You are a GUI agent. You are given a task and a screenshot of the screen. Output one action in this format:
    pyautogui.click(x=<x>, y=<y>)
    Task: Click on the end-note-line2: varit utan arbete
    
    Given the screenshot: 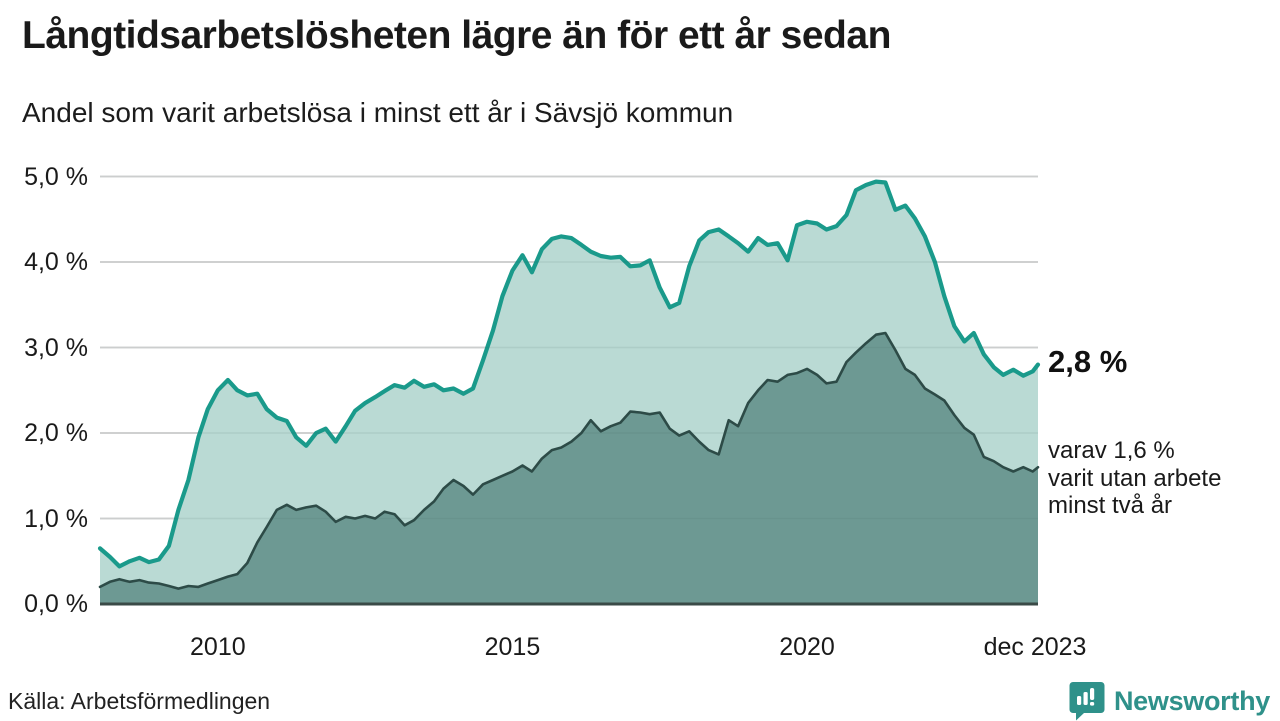 What is the action you would take?
    pyautogui.click(x=1135, y=478)
    